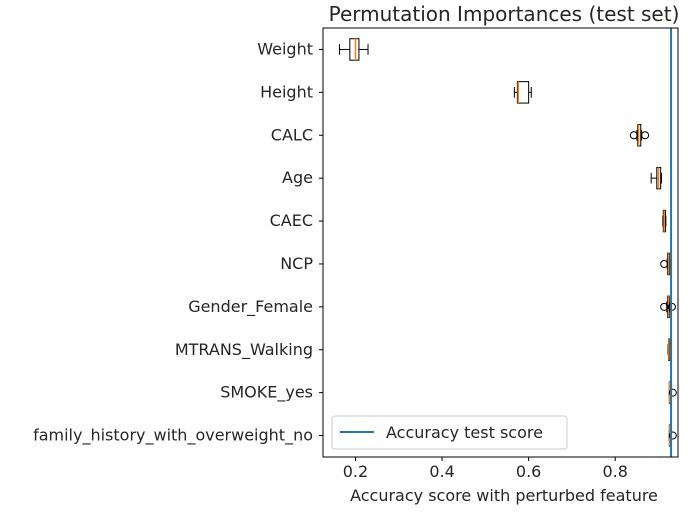  Describe the element at coordinates (614, 471) in the screenshot. I see `x-tick-label: 0.8` at that location.